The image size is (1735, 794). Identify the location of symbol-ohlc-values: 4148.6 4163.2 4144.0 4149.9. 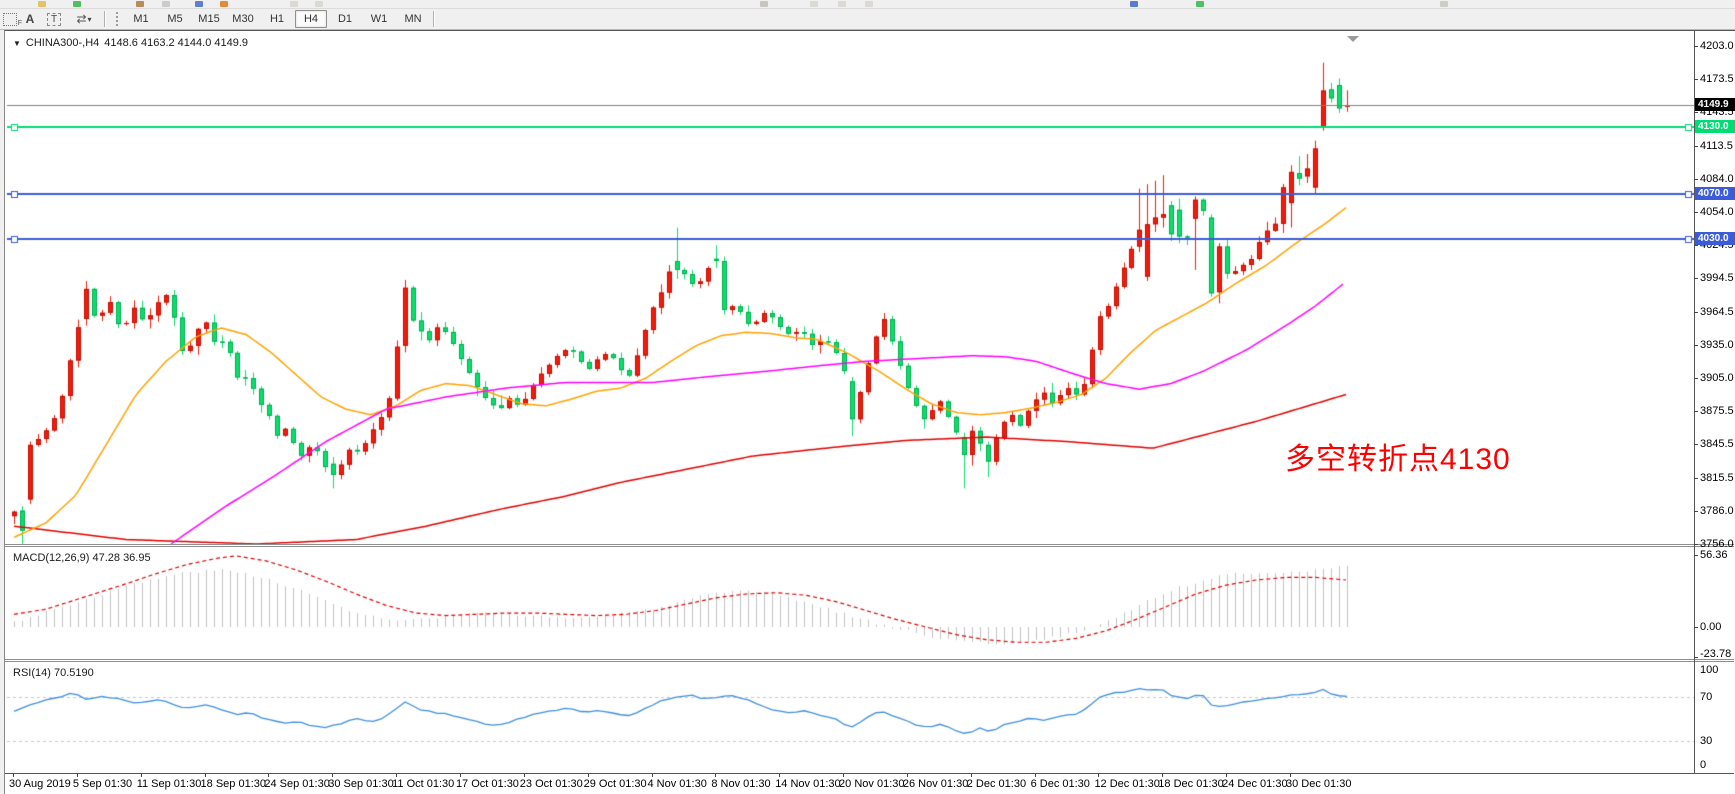
(176, 43).